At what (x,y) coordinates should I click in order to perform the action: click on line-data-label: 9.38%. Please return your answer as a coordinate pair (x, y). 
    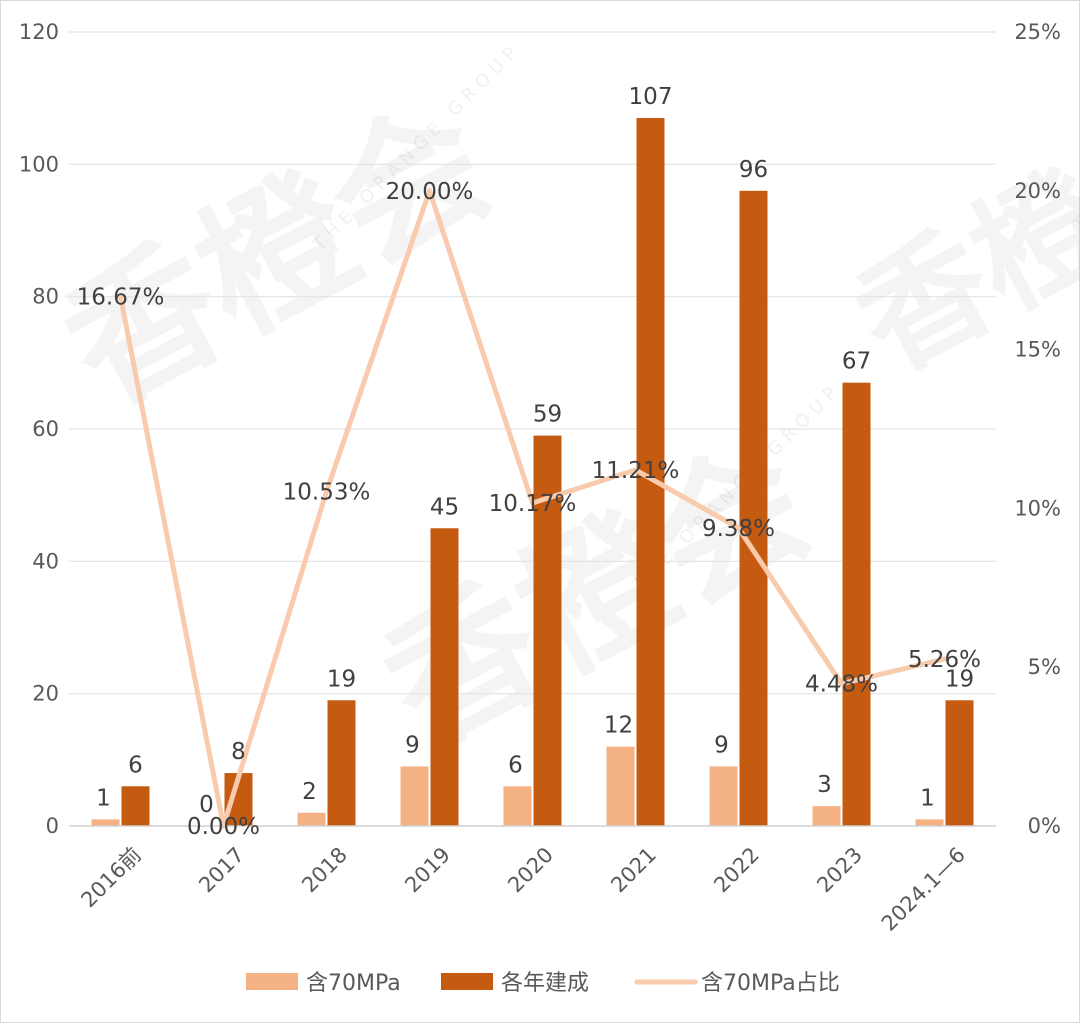
    Looking at the image, I should click on (738, 529).